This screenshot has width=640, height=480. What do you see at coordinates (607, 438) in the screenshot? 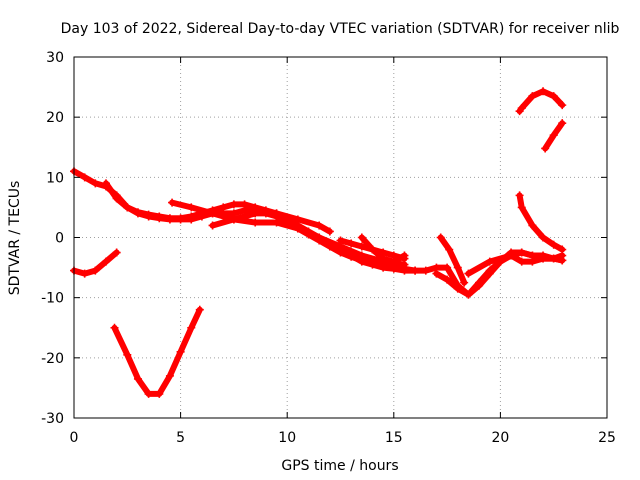
I see `x-tick-label: 25` at bounding box center [607, 438].